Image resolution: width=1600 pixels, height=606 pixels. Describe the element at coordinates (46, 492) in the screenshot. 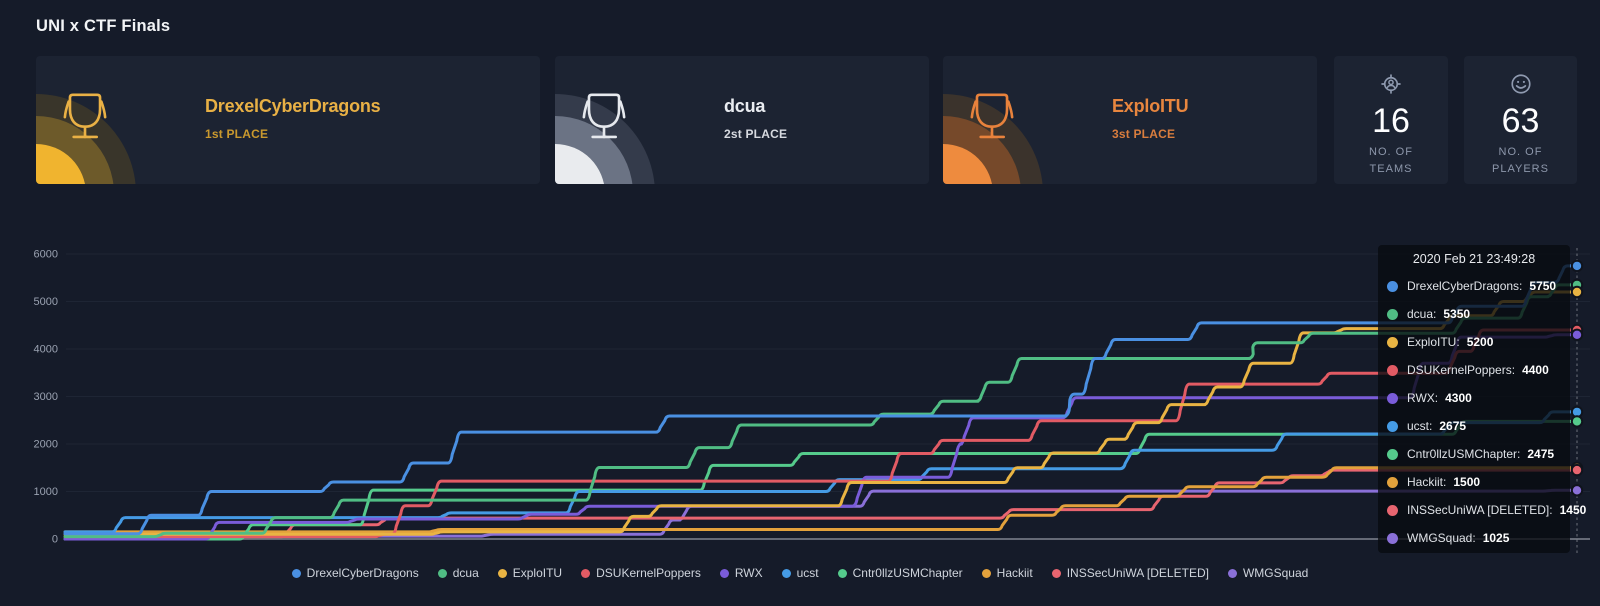

I see `svg-text: 1000` at that location.